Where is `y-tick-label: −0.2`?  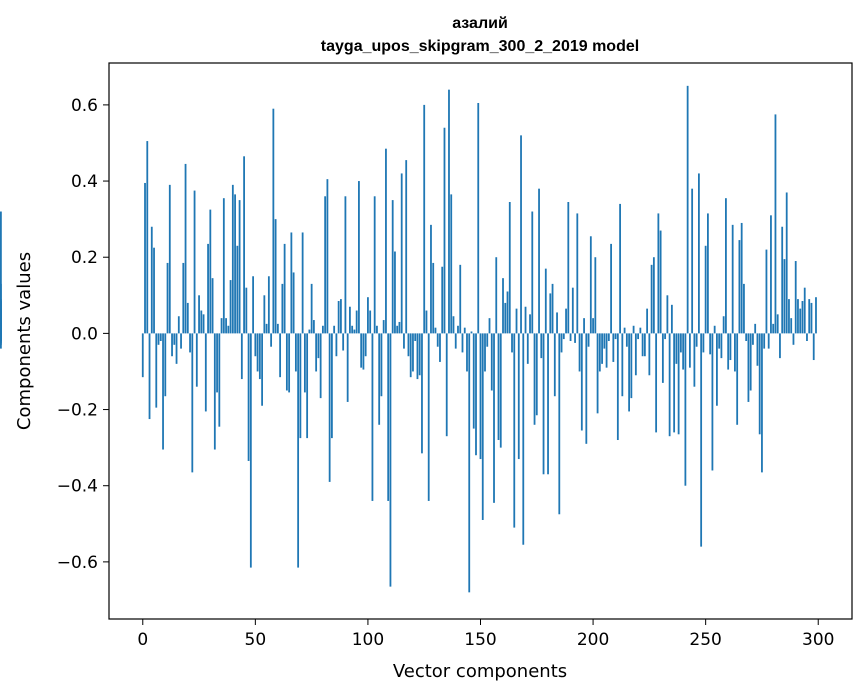 y-tick-label: −0.2 is located at coordinates (77, 411).